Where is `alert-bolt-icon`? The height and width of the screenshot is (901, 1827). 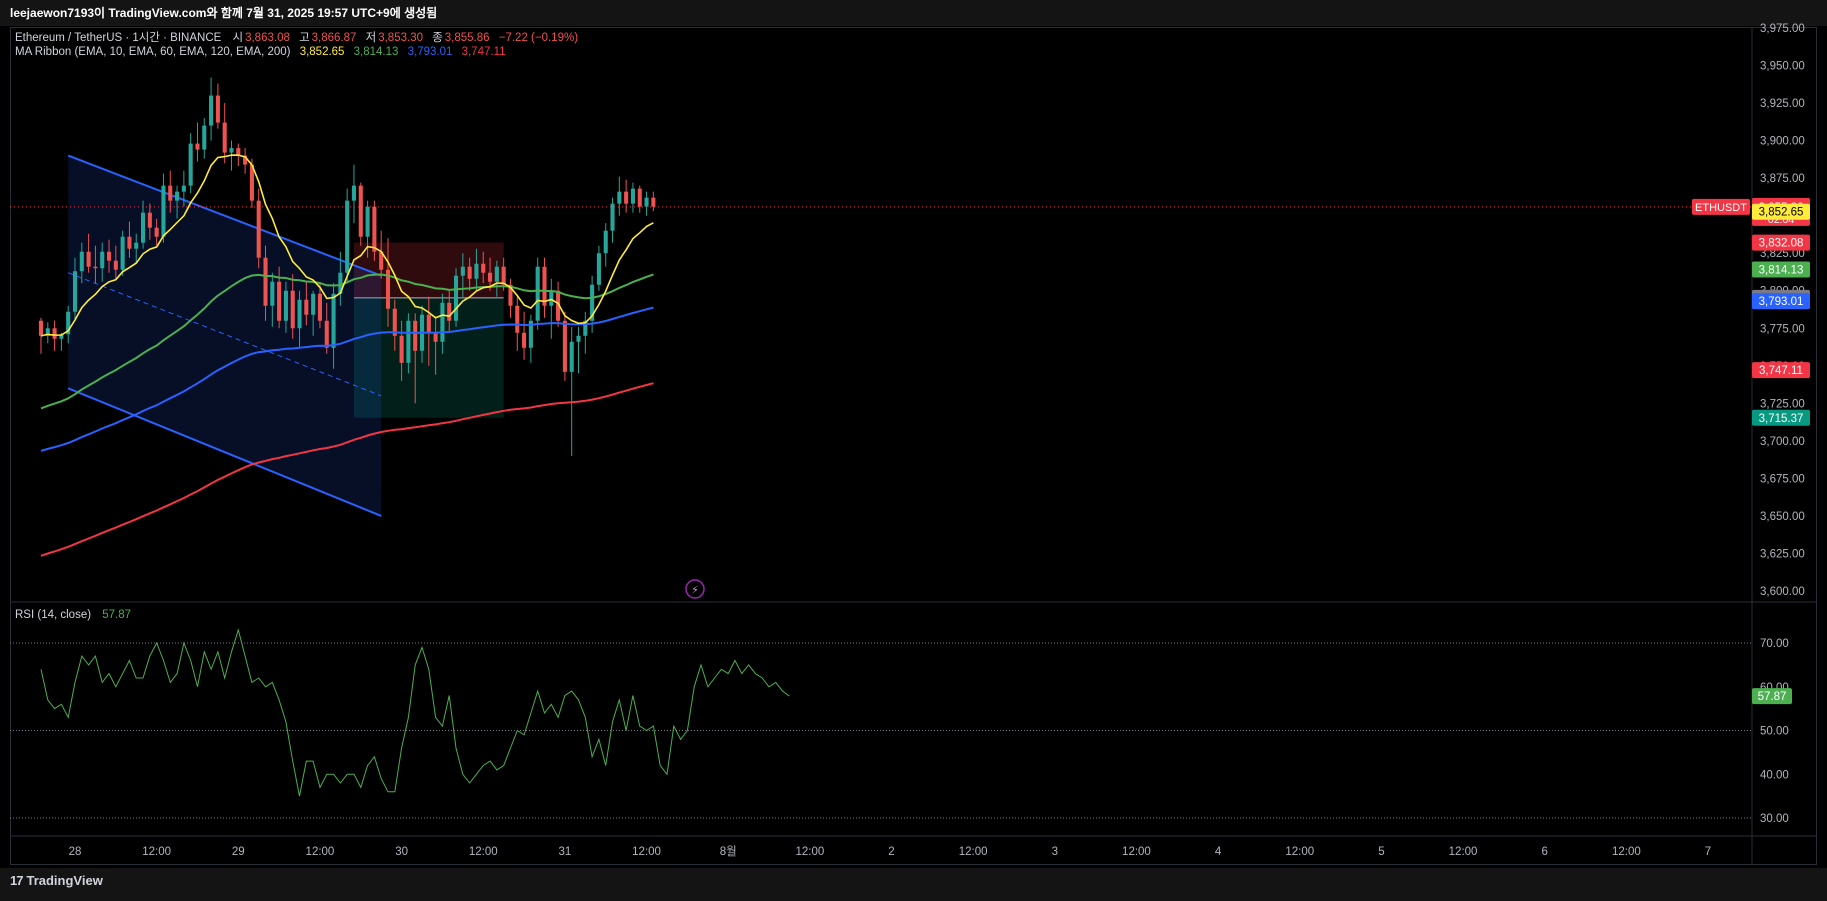 alert-bolt-icon is located at coordinates (695, 589).